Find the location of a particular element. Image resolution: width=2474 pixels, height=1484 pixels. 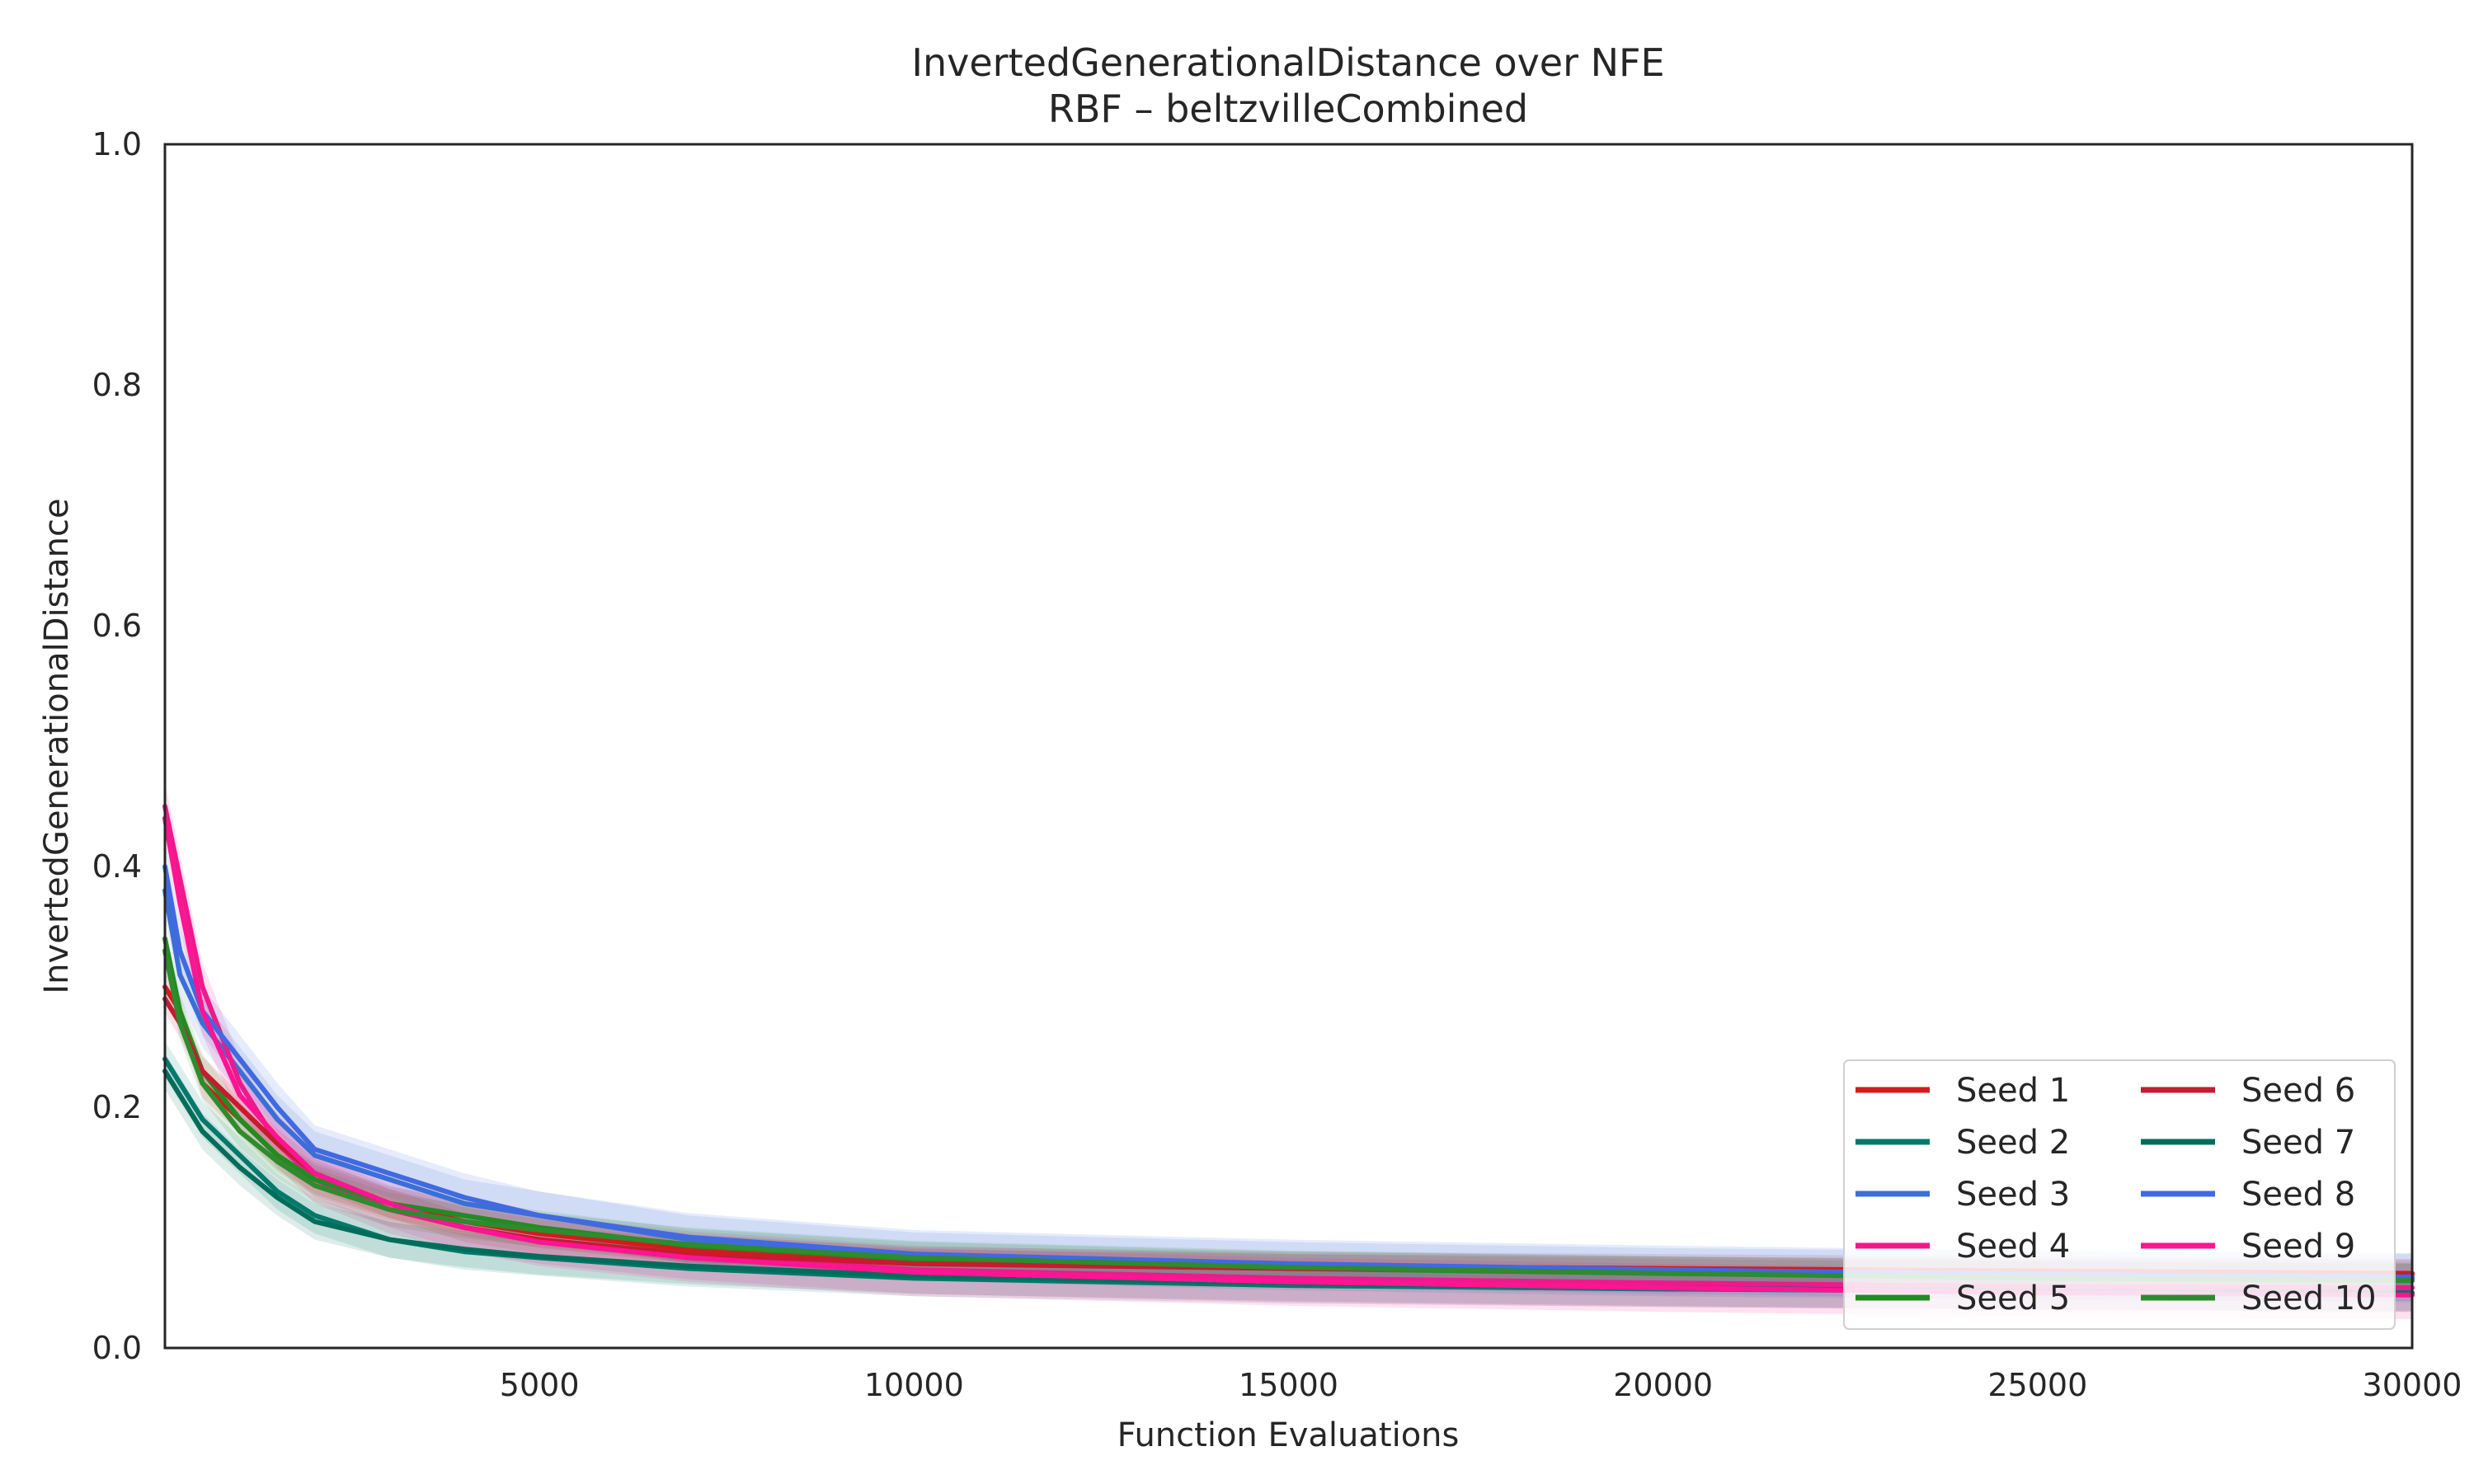

y-axis-ticks: 0.0 0.2 0.4 0.6 0.8 1.0 is located at coordinates (117, 746).